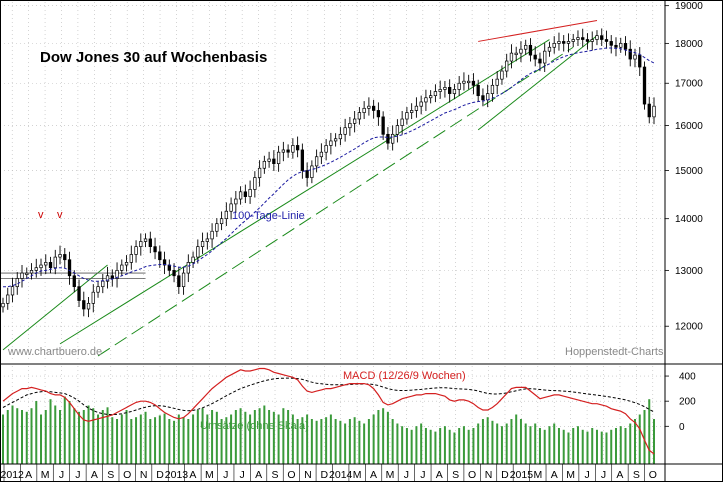  I want to click on y-tick-label: 12000, so click(689, 327).